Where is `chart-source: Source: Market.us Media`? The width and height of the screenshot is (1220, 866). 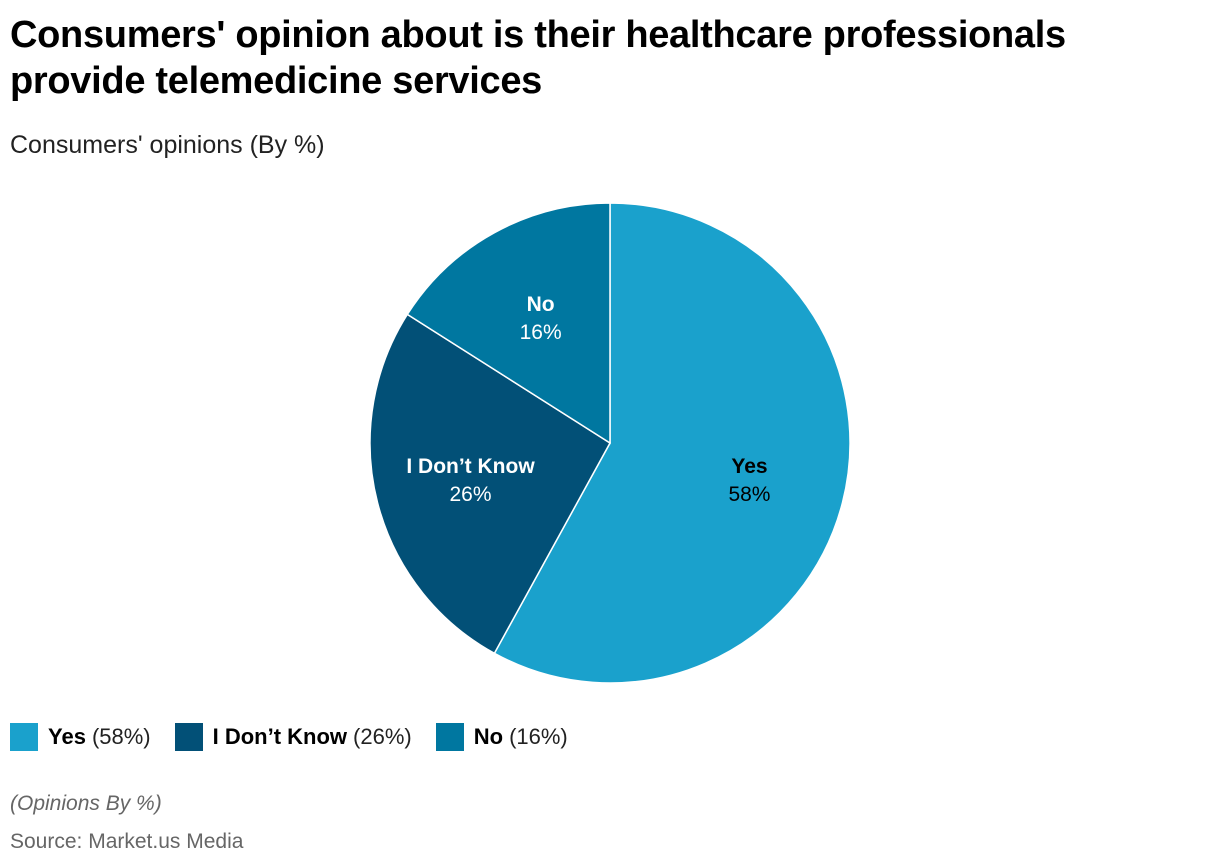 chart-source: Source: Market.us Media is located at coordinates (127, 841).